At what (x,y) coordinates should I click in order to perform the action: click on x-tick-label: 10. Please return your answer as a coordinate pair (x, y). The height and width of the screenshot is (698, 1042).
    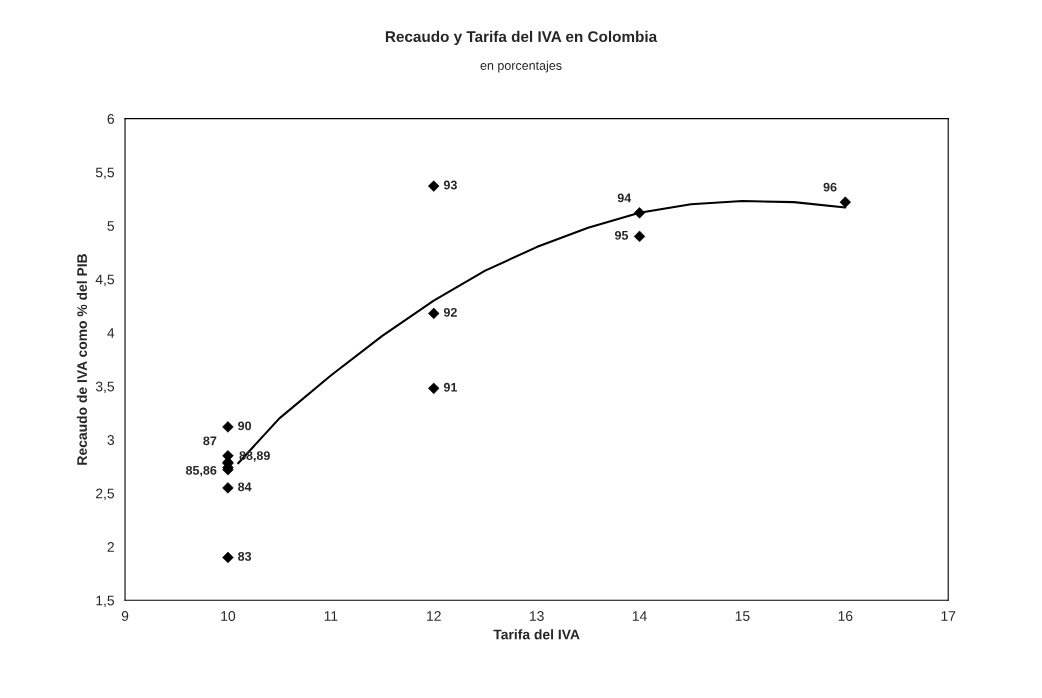
    Looking at the image, I should click on (228, 616).